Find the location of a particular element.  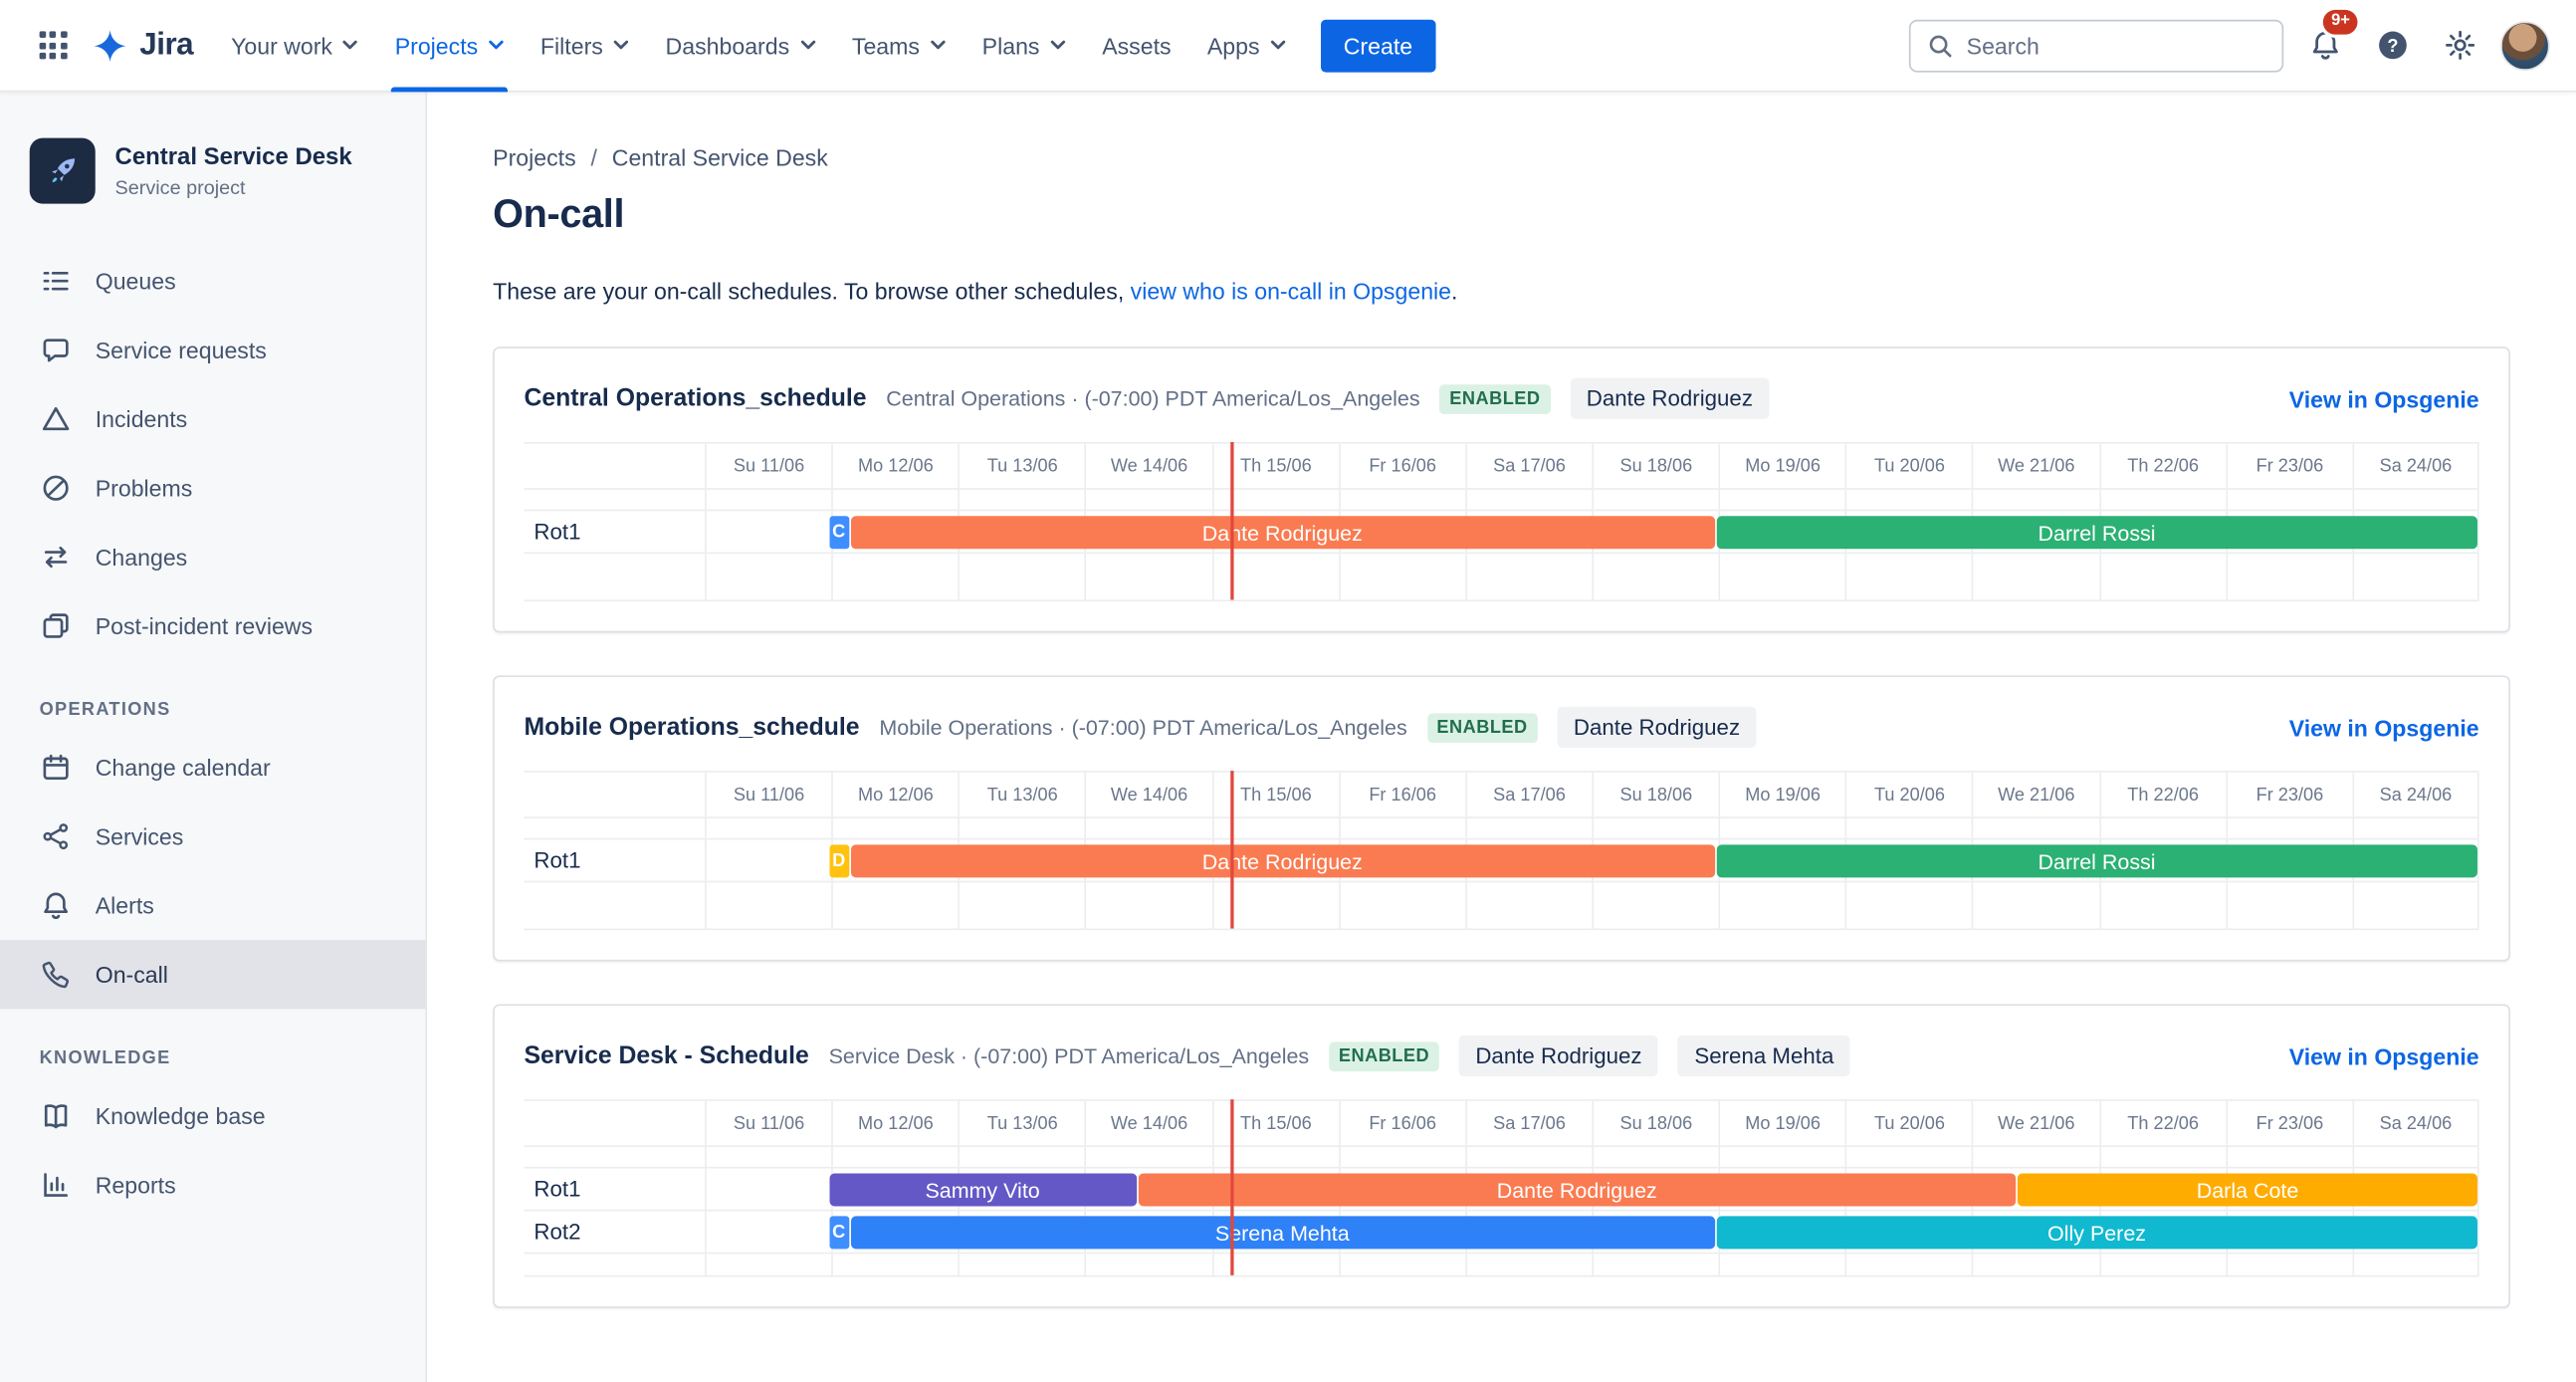

sidebar-item-queues: Queues is located at coordinates (212, 281).